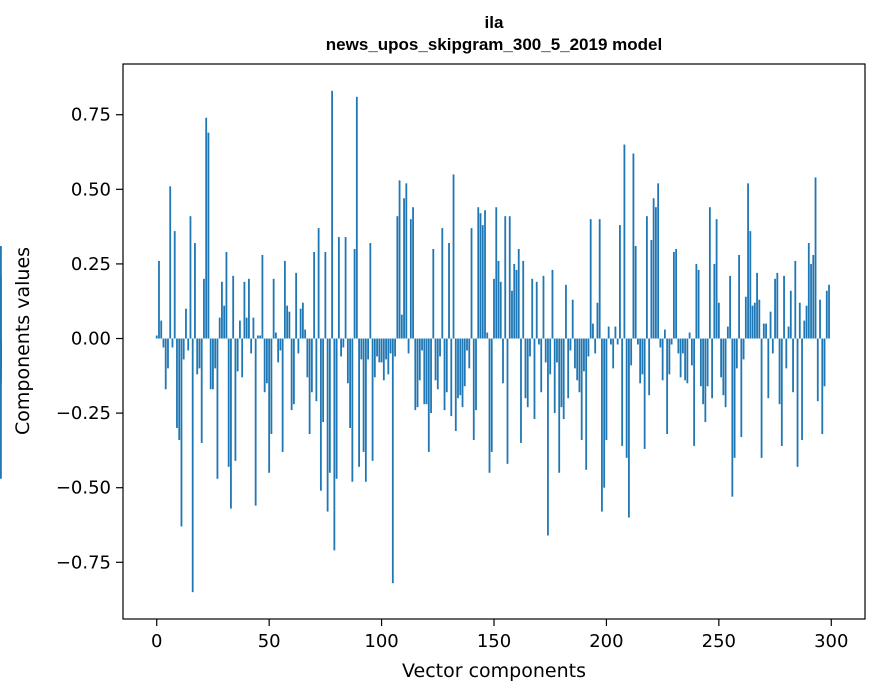 The height and width of the screenshot is (696, 880). Describe the element at coordinates (381, 641) in the screenshot. I see `x-tick-label: 100` at that location.